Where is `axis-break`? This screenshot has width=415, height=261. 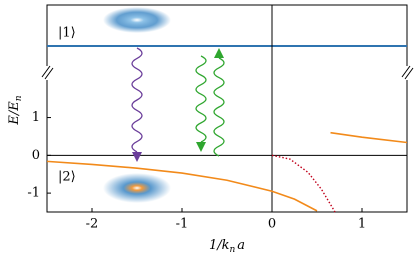
axis-break is located at coordinates (227, 72).